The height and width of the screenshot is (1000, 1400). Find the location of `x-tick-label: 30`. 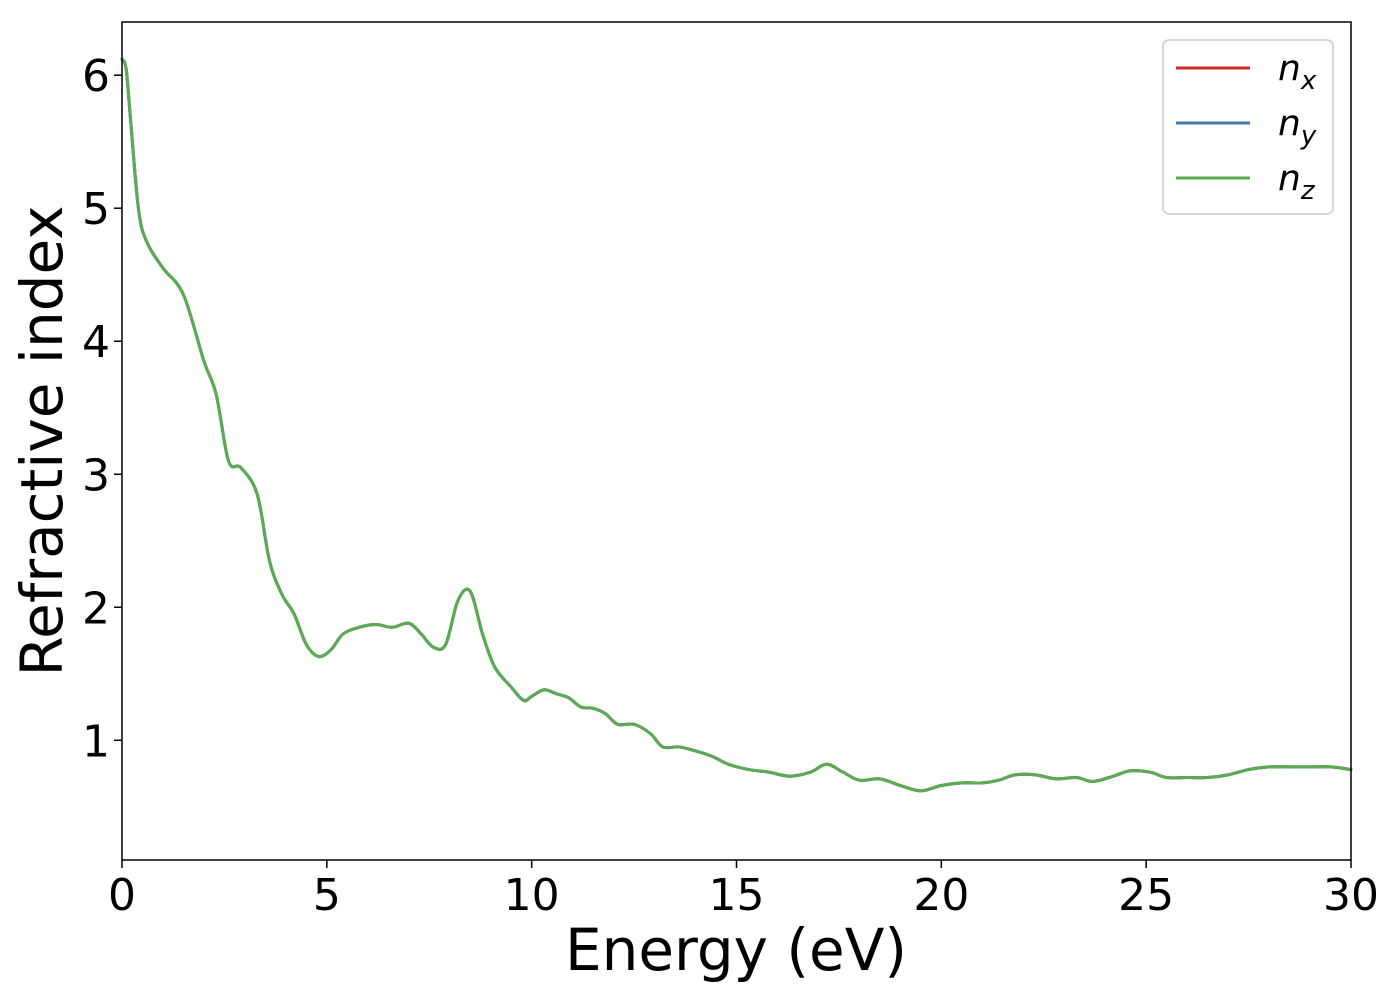

x-tick-label: 30 is located at coordinates (1351, 895).